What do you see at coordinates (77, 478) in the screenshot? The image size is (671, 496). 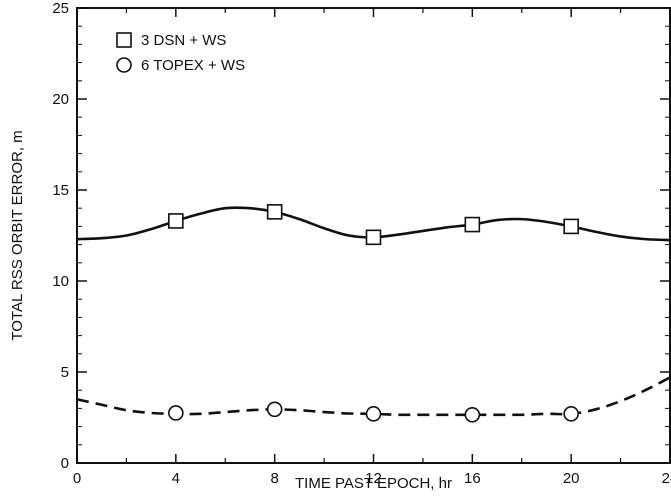 I see `x-tick-label-0: 0` at bounding box center [77, 478].